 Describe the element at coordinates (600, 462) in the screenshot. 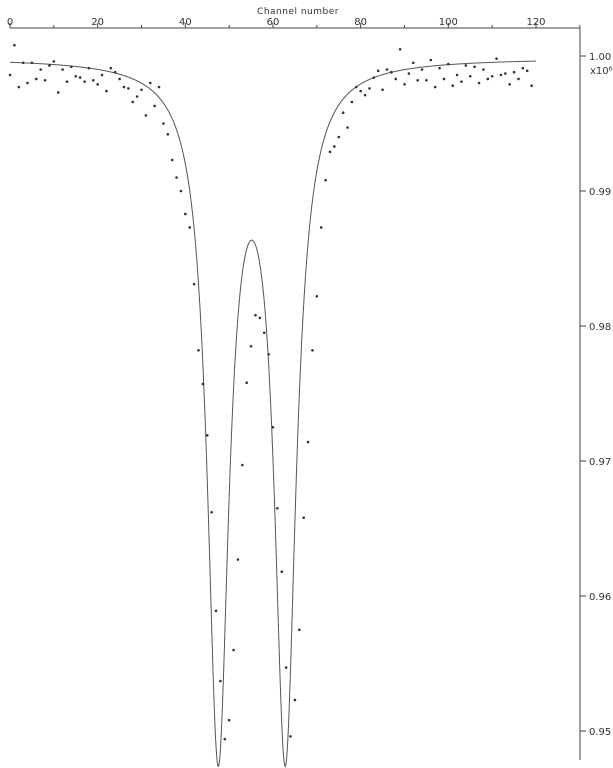

I see `y-tick-label: 0.97` at that location.